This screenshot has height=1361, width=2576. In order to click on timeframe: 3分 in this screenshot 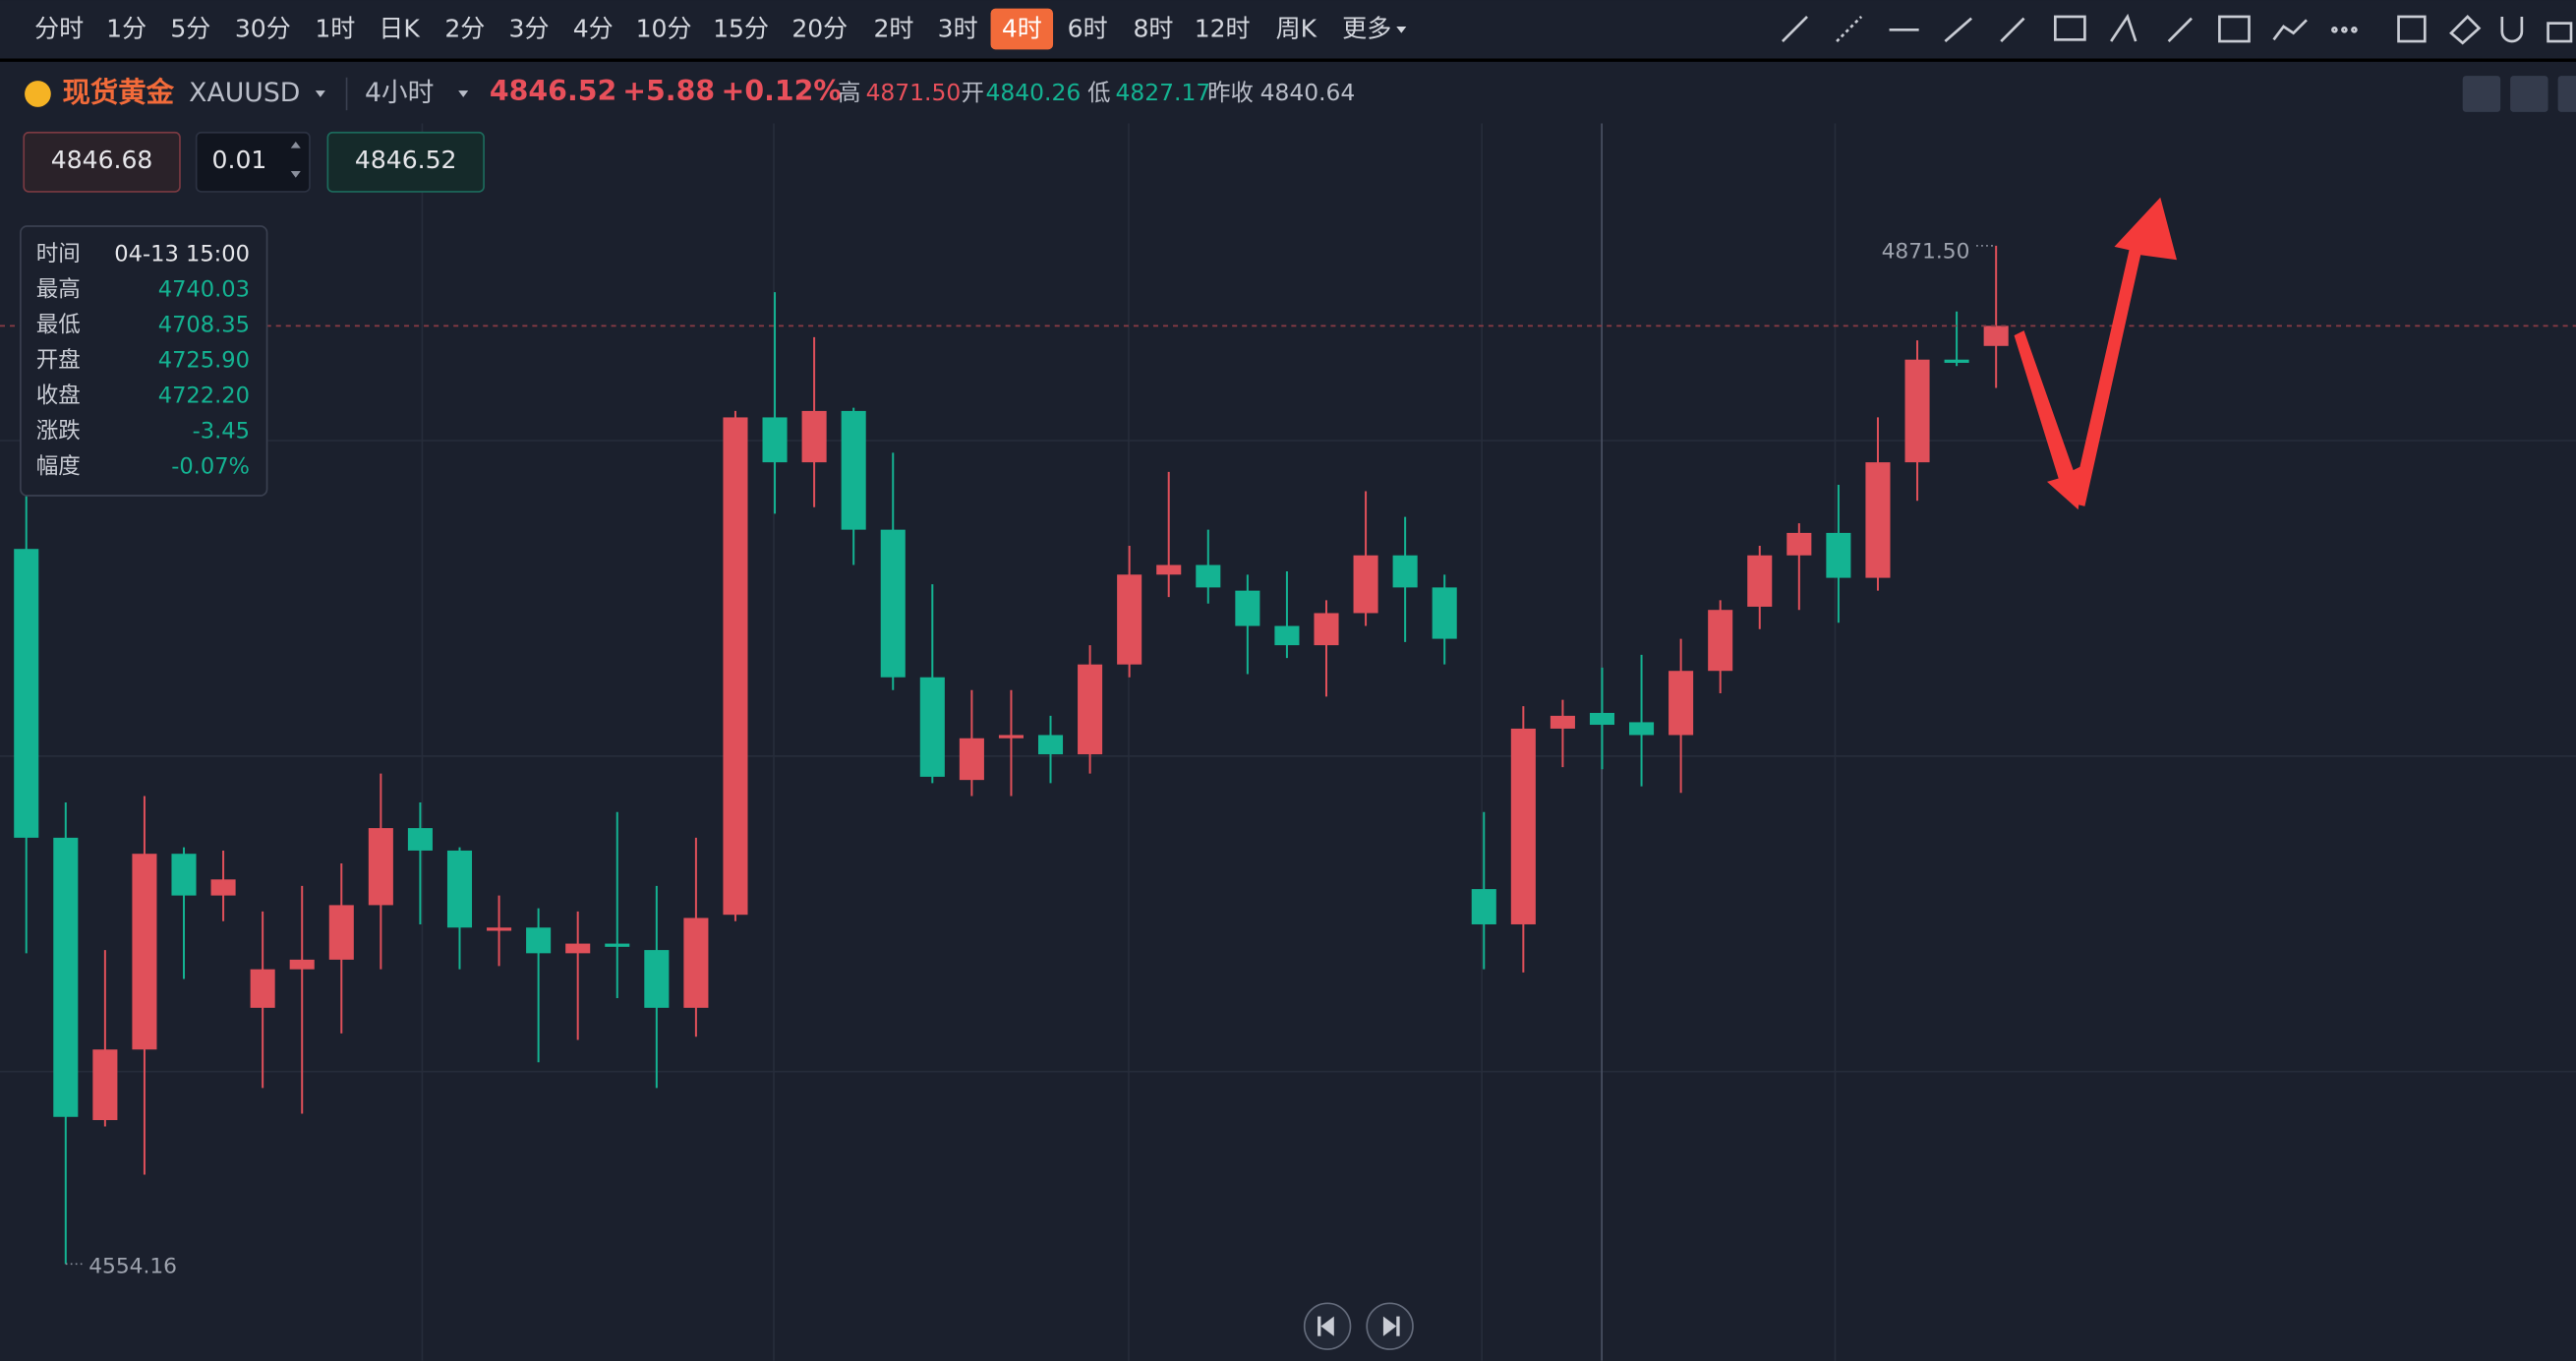, I will do `click(529, 28)`.